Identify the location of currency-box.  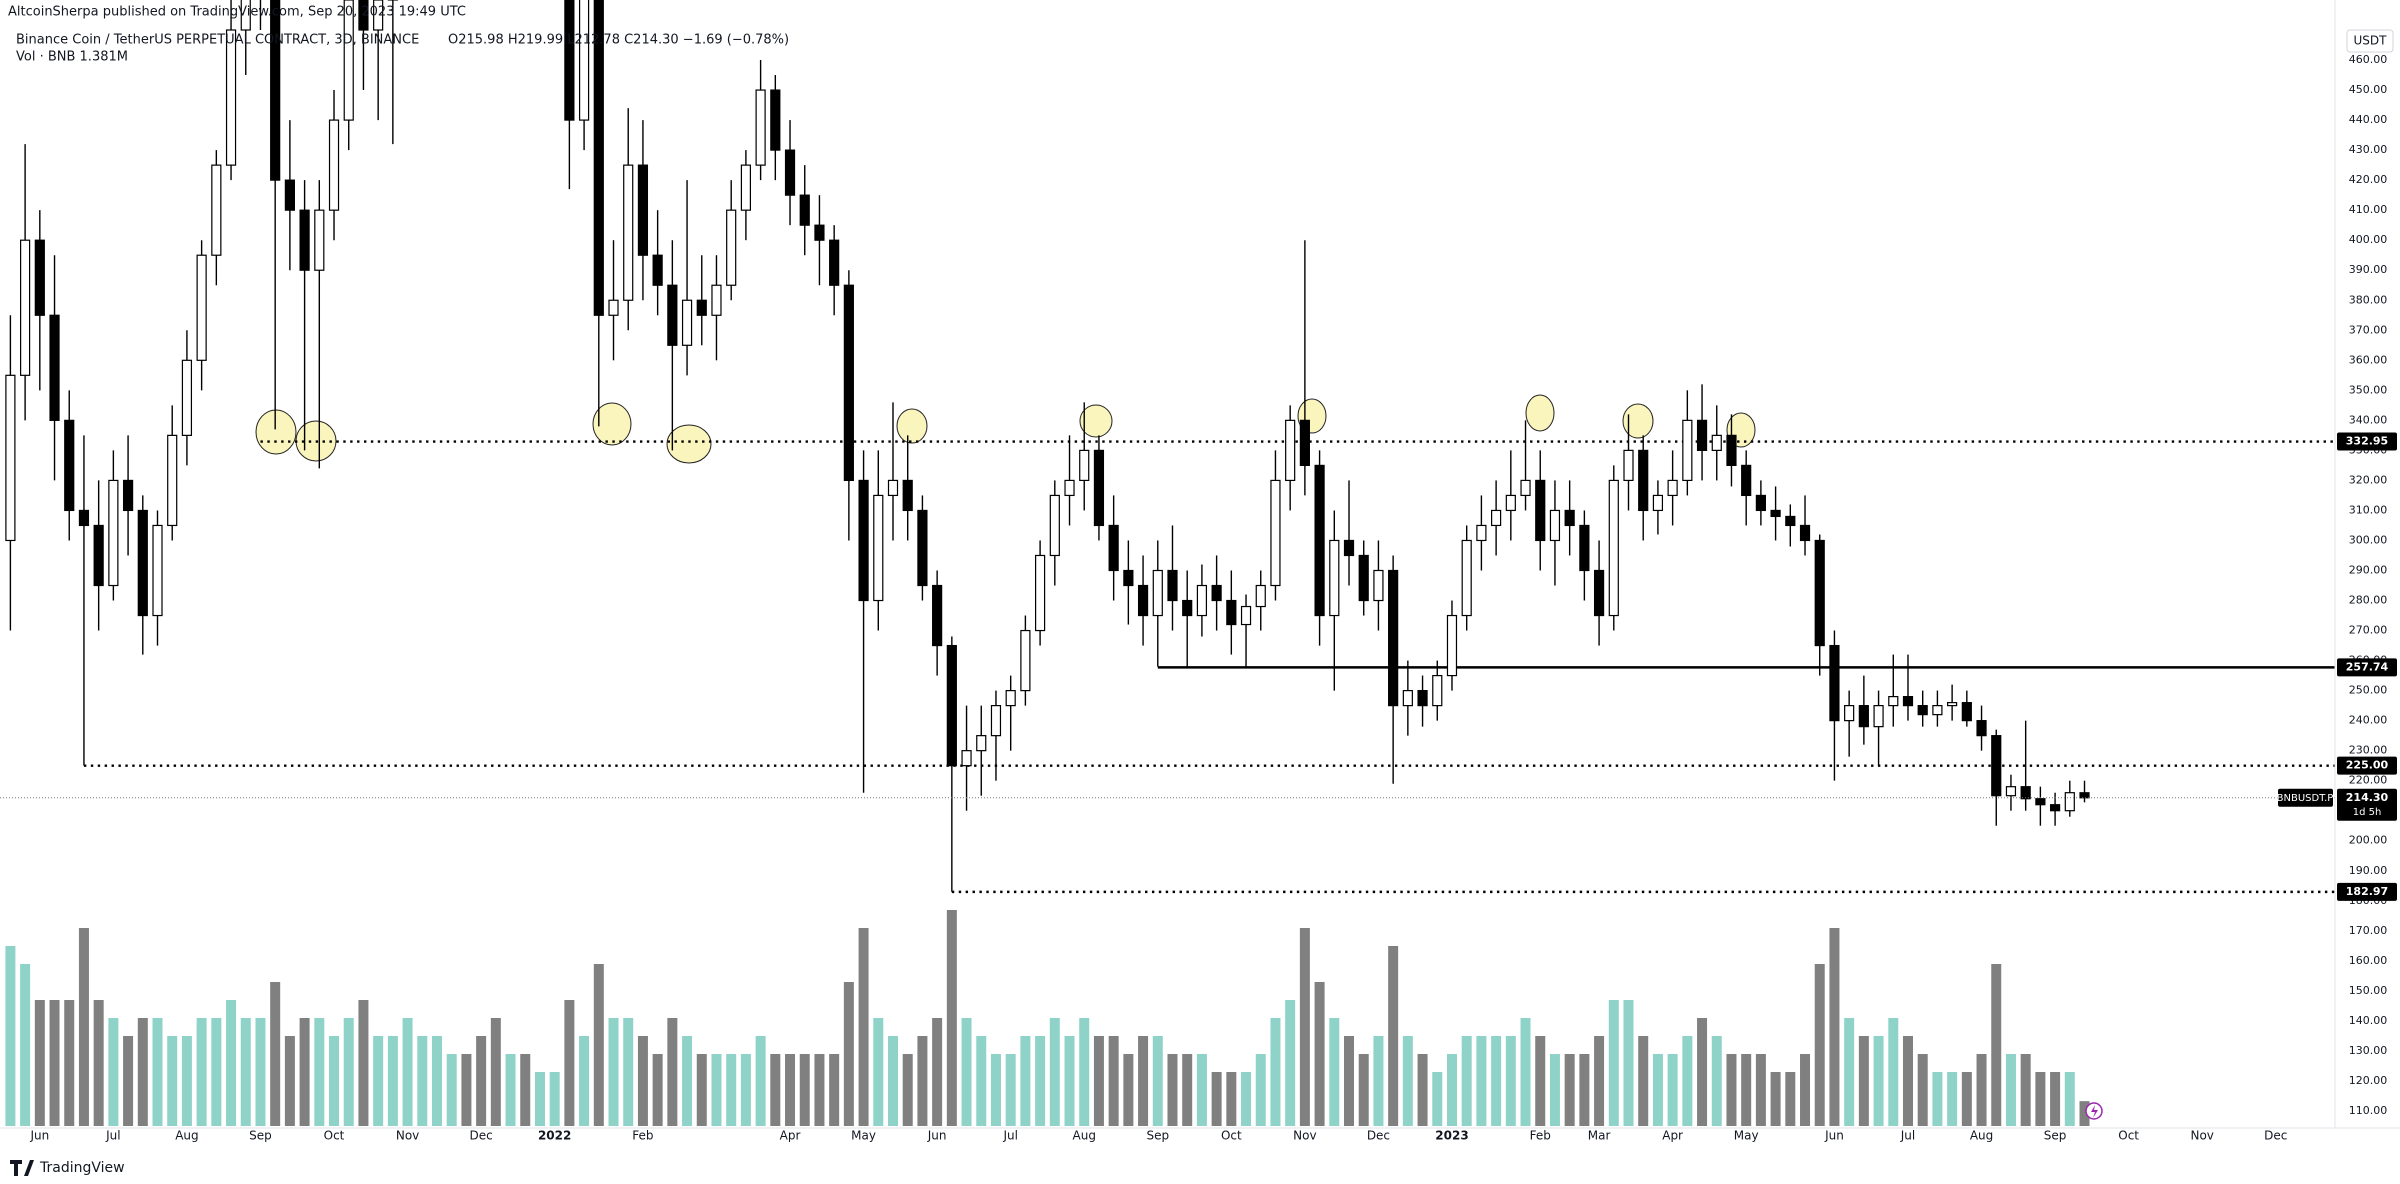
(2370, 41).